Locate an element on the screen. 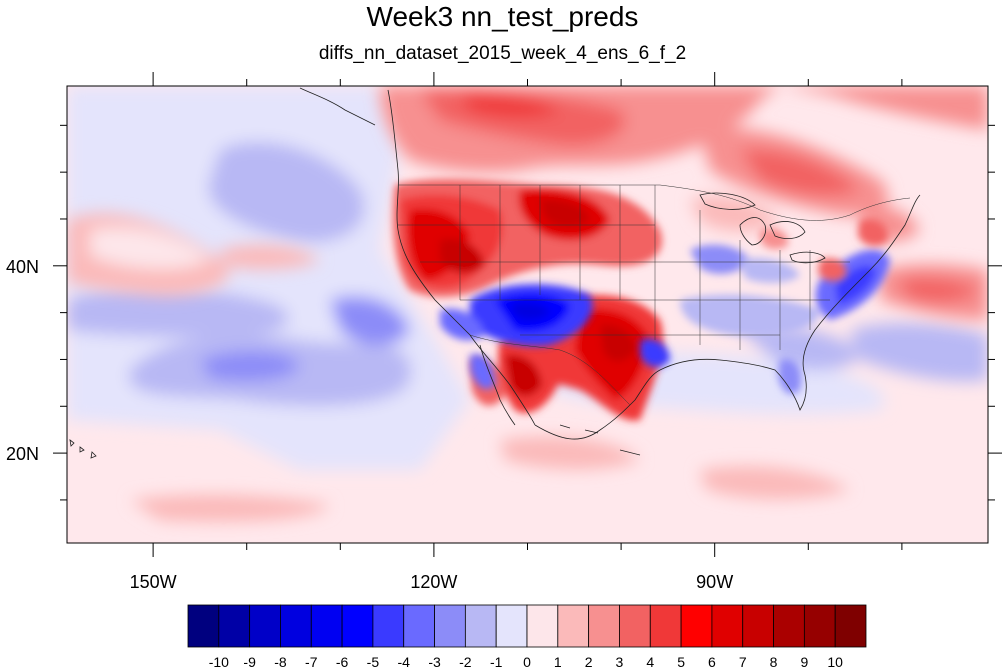 The image size is (1005, 672). colorbar-label: -9 is located at coordinates (249, 662).